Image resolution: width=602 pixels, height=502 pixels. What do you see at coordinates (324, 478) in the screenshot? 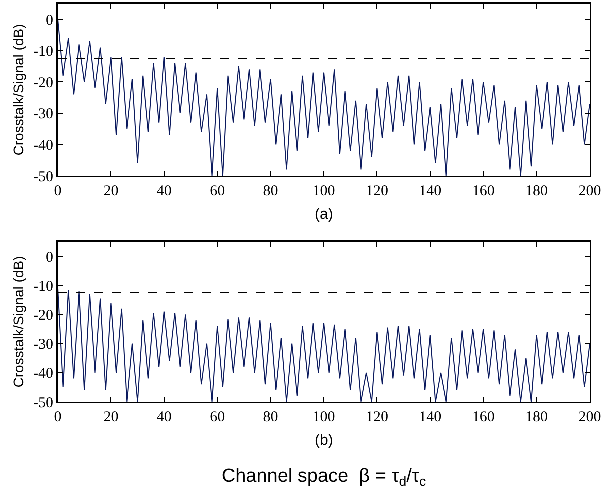
I see `x-axis-title: Channel space β = τ$_{d}$/τ$_{c}$` at bounding box center [324, 478].